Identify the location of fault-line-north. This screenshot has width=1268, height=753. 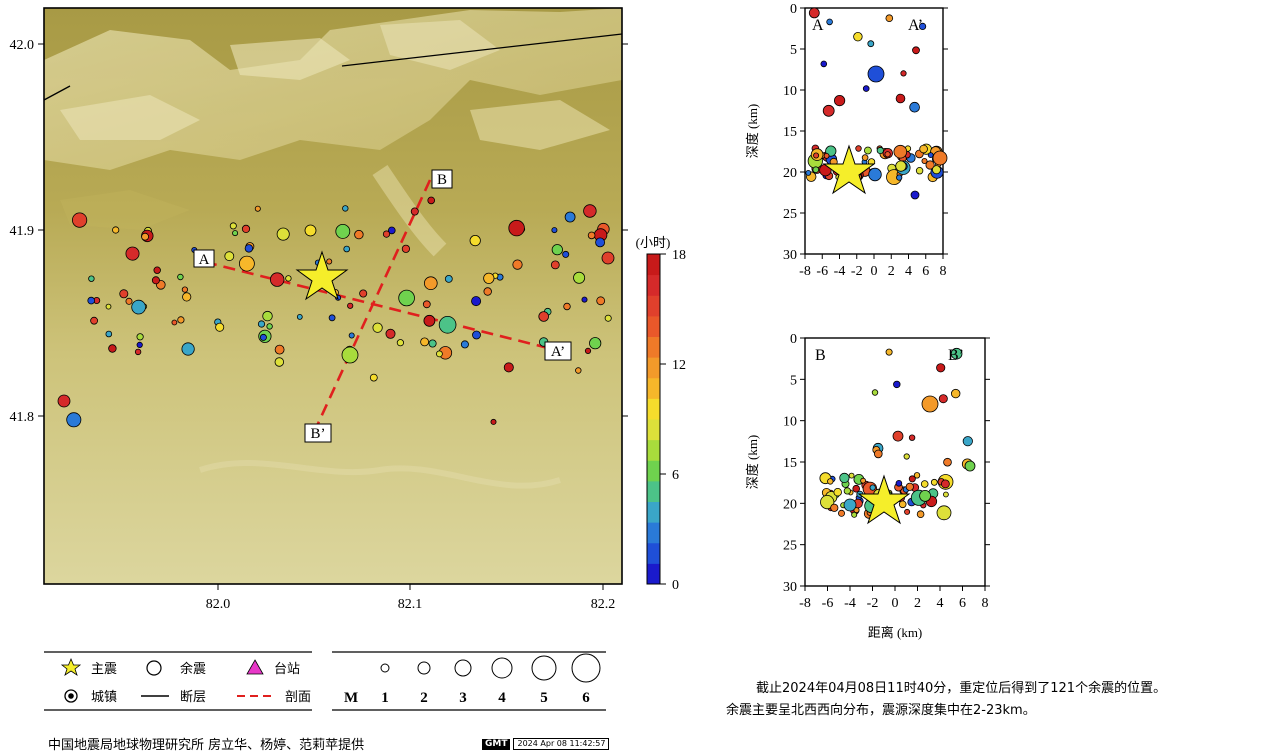
(482, 50).